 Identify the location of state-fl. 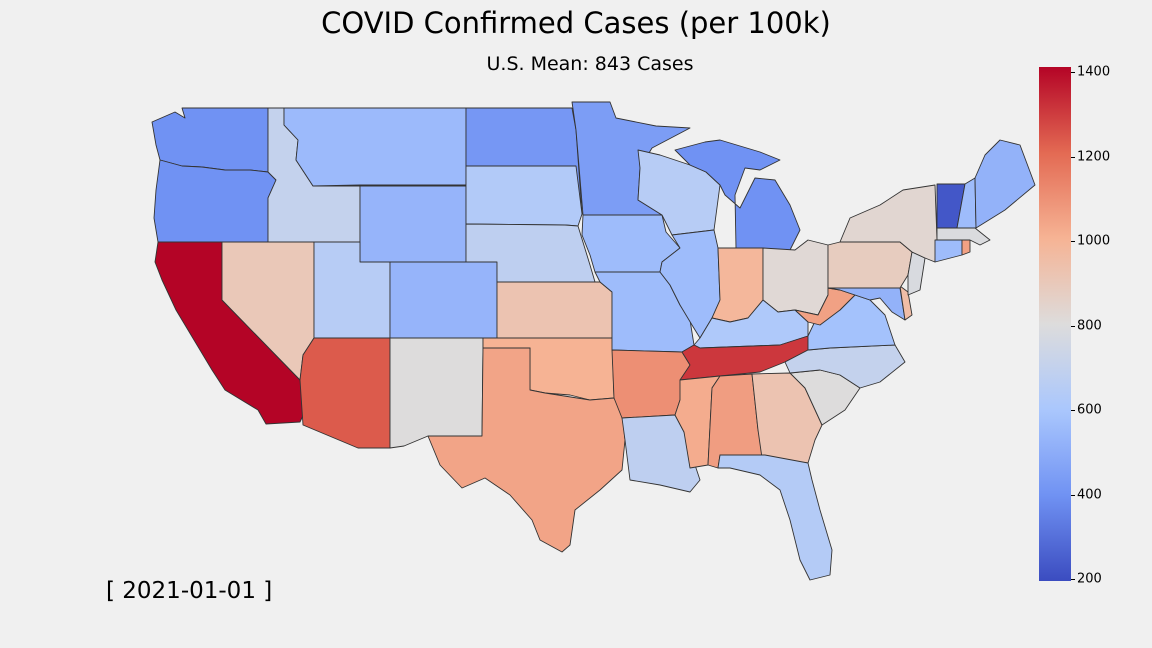
(775, 517).